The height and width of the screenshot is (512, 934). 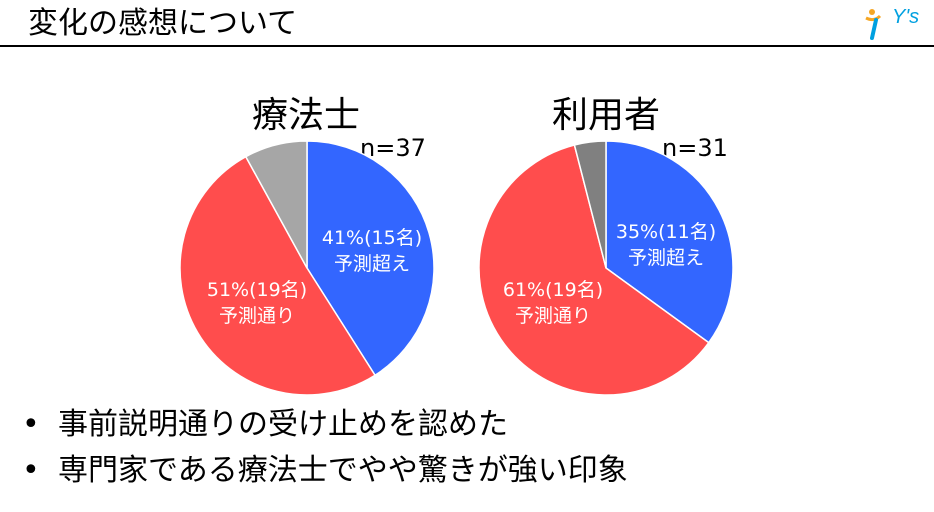 I want to click on pie-2-slice-1-label-2: 予測超え, so click(x=666, y=258).